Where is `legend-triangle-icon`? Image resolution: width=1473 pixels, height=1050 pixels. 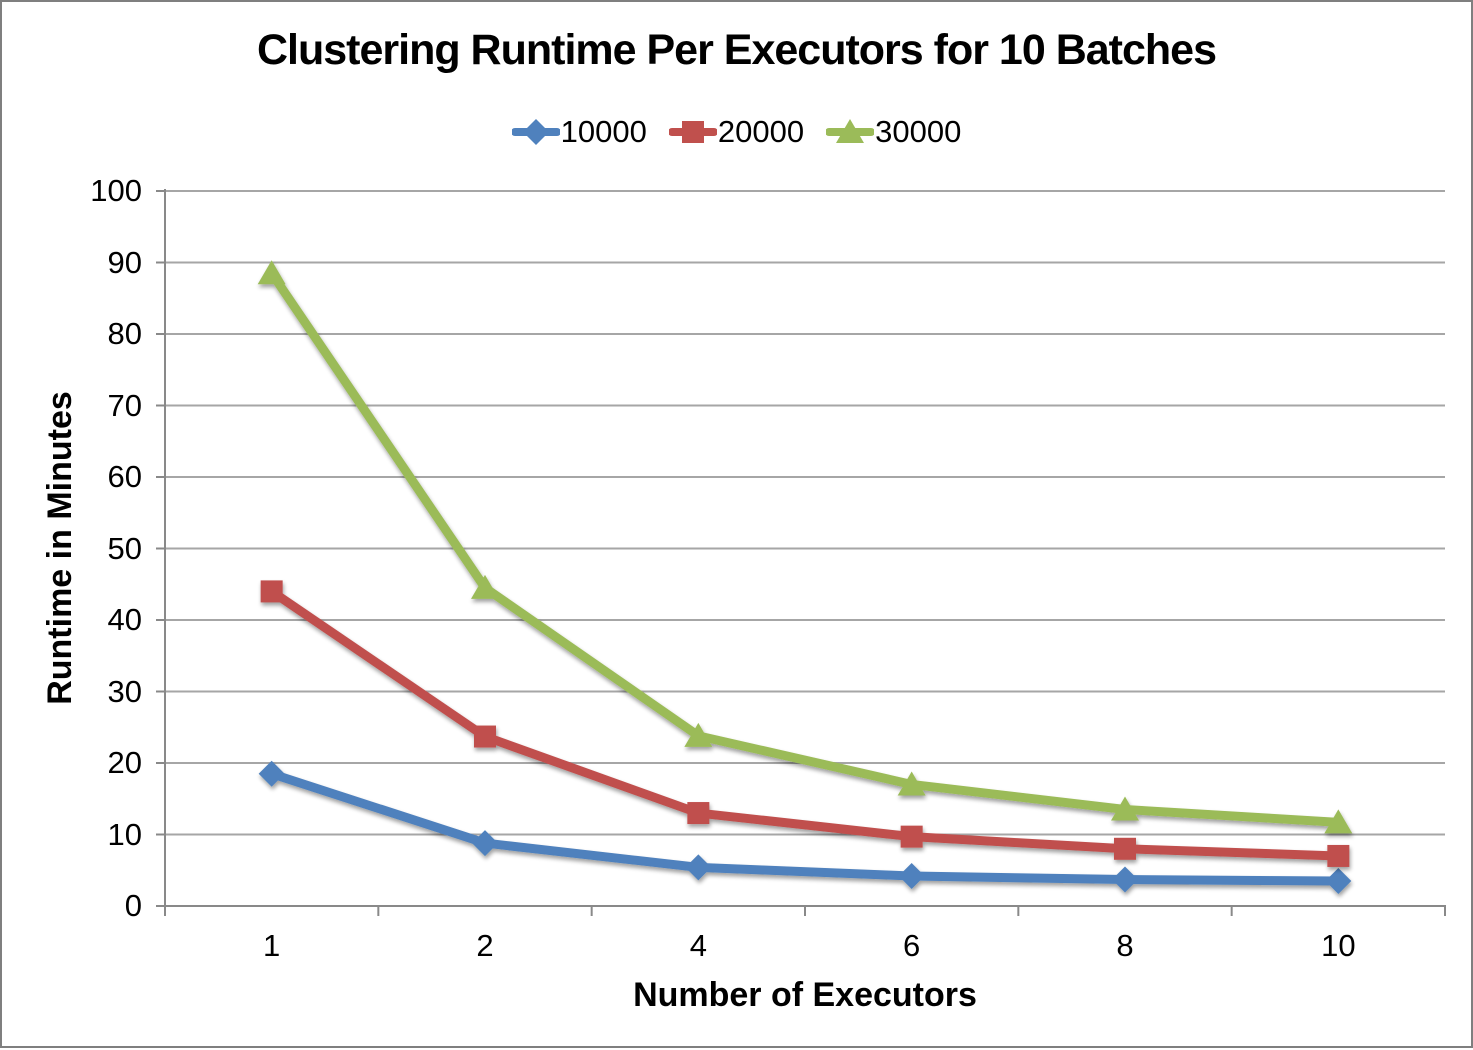
legend-triangle-icon is located at coordinates (850, 131).